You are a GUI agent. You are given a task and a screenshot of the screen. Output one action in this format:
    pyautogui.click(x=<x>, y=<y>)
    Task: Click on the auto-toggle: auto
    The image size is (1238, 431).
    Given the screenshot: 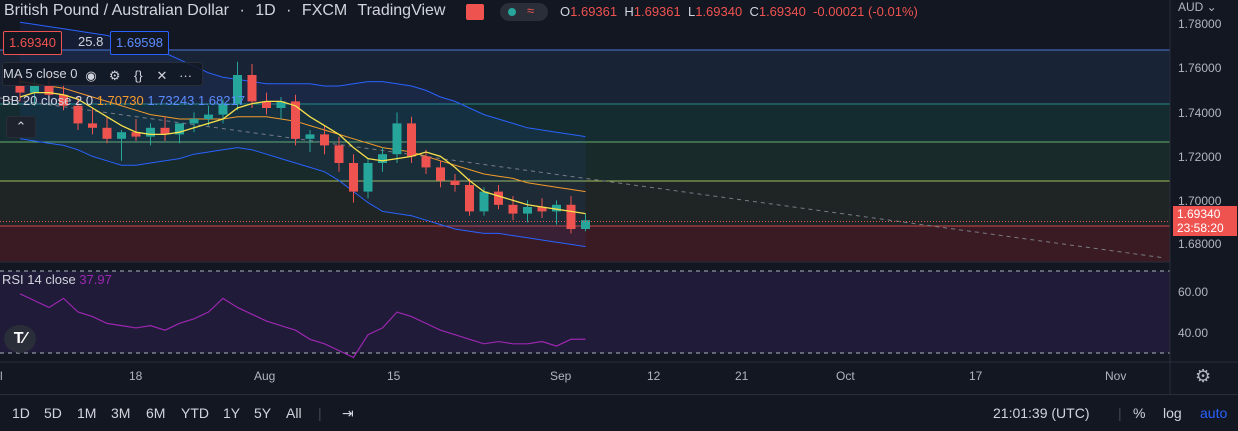 What is the action you would take?
    pyautogui.click(x=1214, y=413)
    